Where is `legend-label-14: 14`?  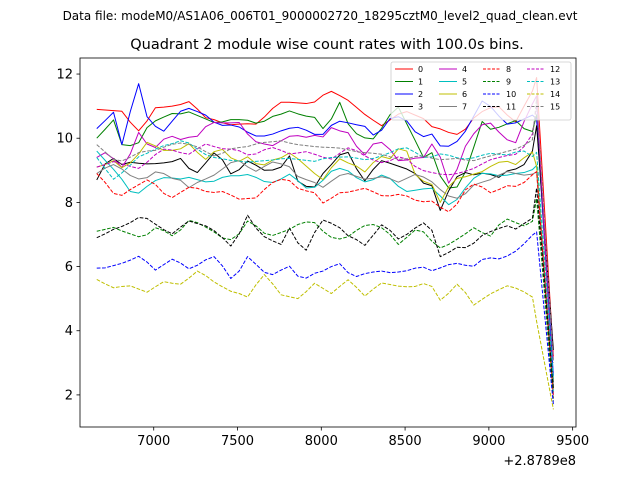 legend-label-14: 14 is located at coordinates (555, 94).